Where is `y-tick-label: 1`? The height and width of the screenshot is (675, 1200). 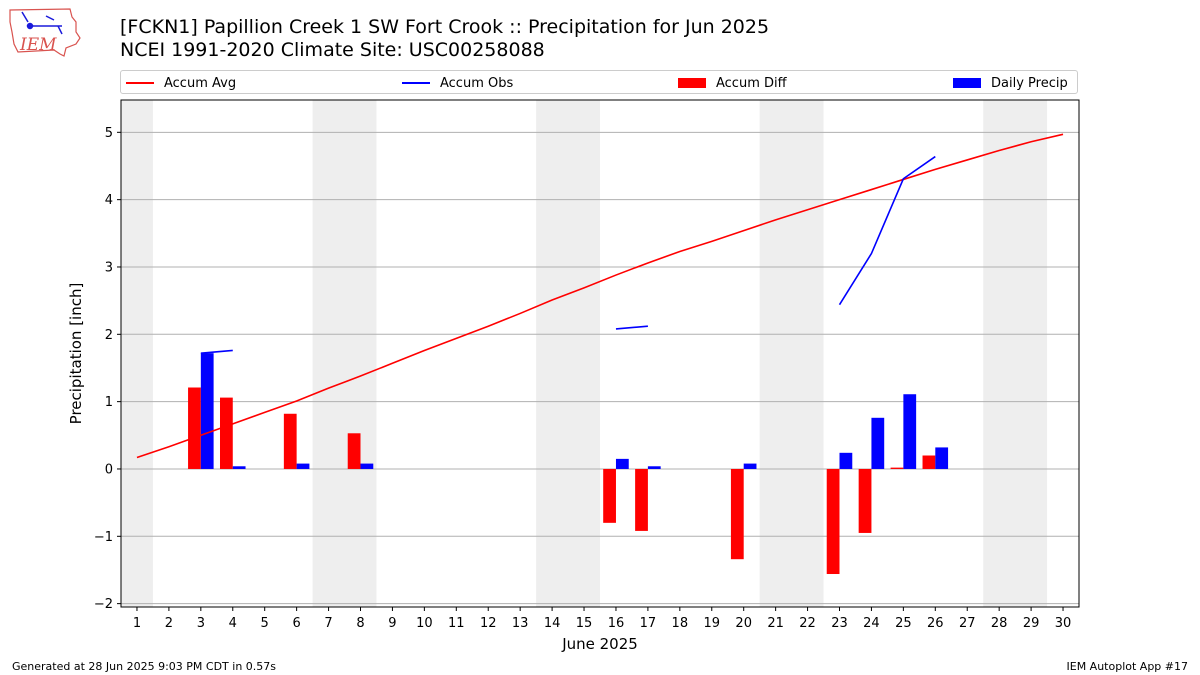
y-tick-label: 1 is located at coordinates (109, 402).